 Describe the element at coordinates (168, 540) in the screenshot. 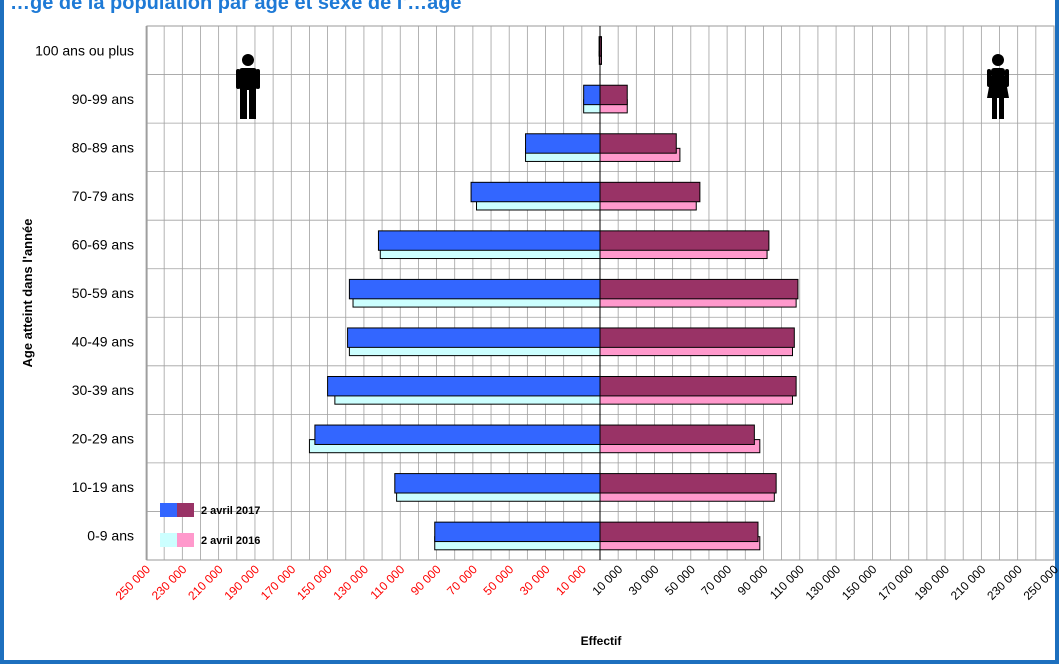

I see `legend-swatch-2016-male` at that location.